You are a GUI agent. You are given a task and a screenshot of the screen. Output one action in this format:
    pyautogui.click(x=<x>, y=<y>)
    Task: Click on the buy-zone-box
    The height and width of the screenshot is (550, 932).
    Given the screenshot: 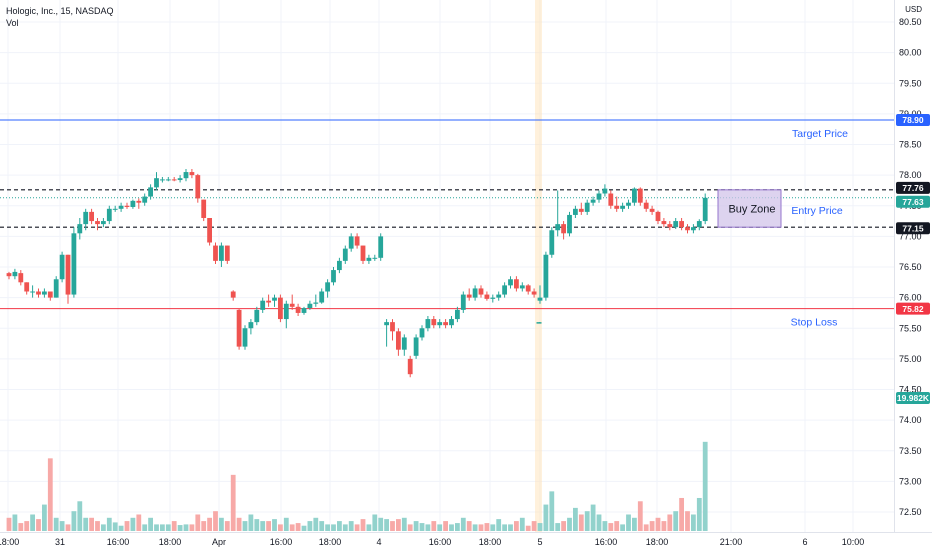 What is the action you would take?
    pyautogui.click(x=749, y=208)
    